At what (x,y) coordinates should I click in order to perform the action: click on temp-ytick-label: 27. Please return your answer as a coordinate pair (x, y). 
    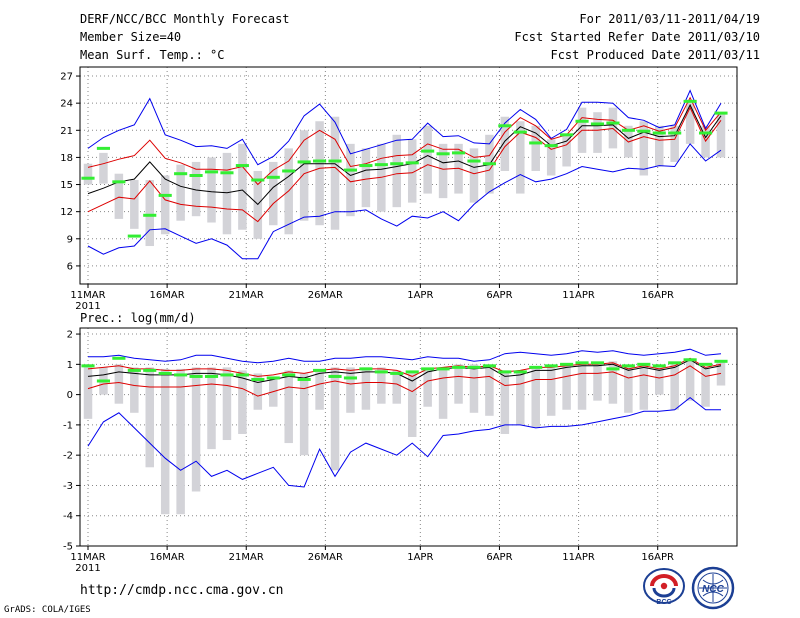
    Looking at the image, I should click on (66, 77).